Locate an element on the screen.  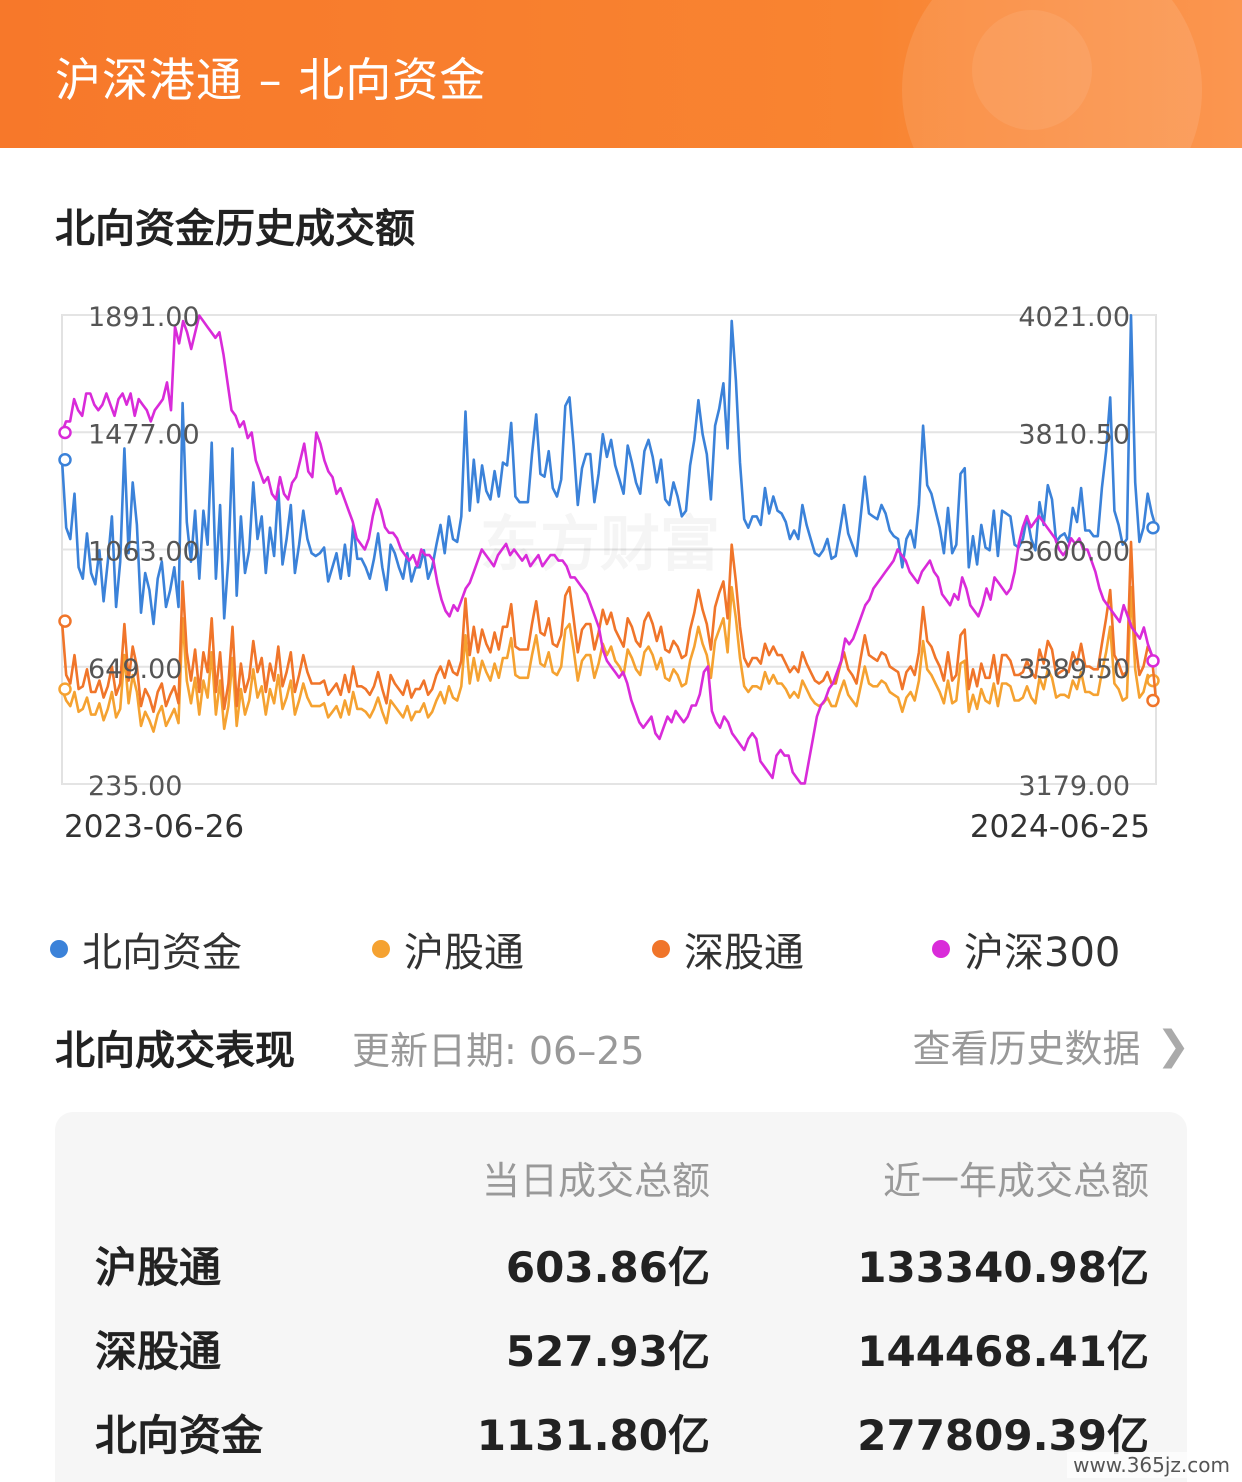
left-axis-tick: 235.00 is located at coordinates (135, 786).